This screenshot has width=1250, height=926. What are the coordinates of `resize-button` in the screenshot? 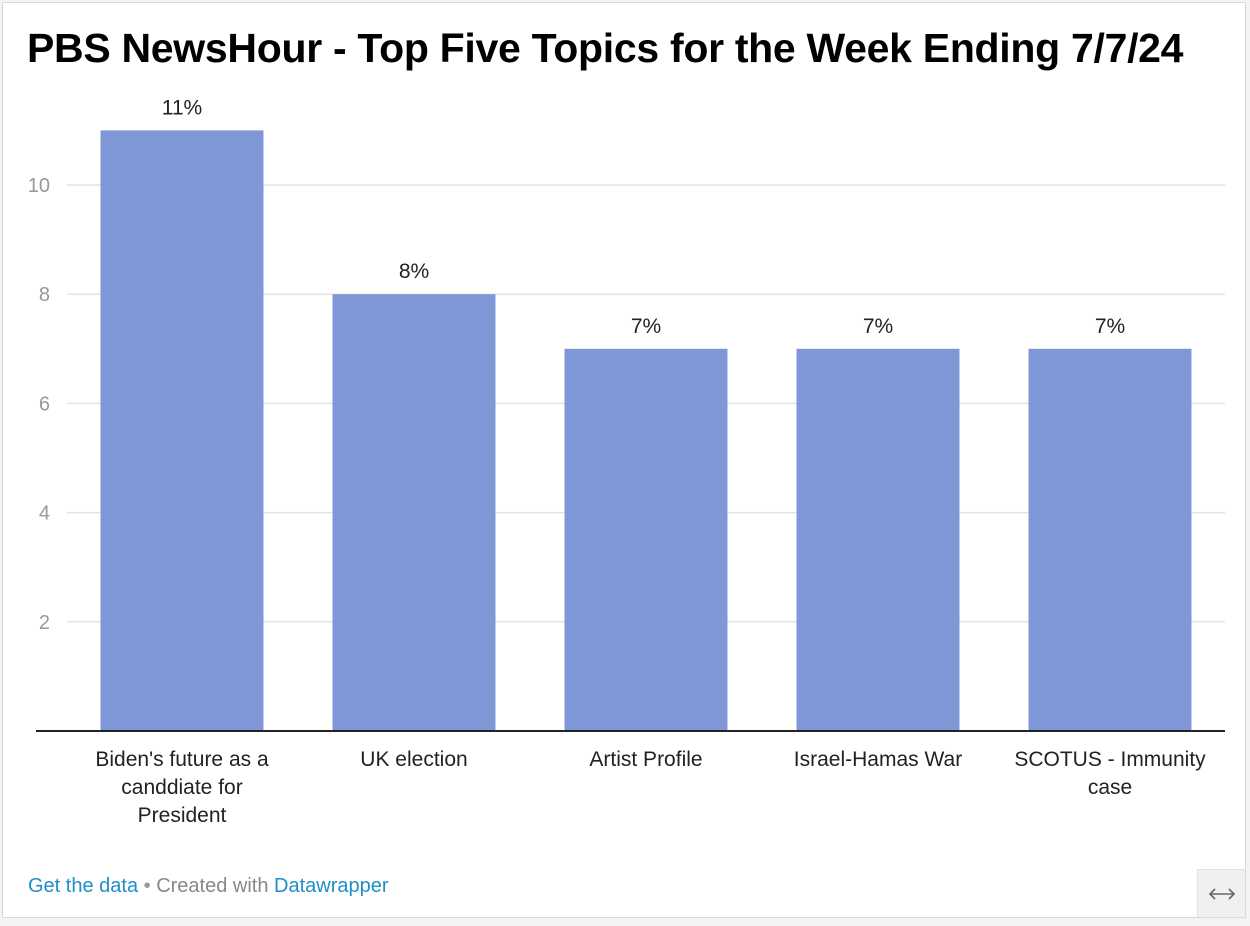 It's located at (1221, 893).